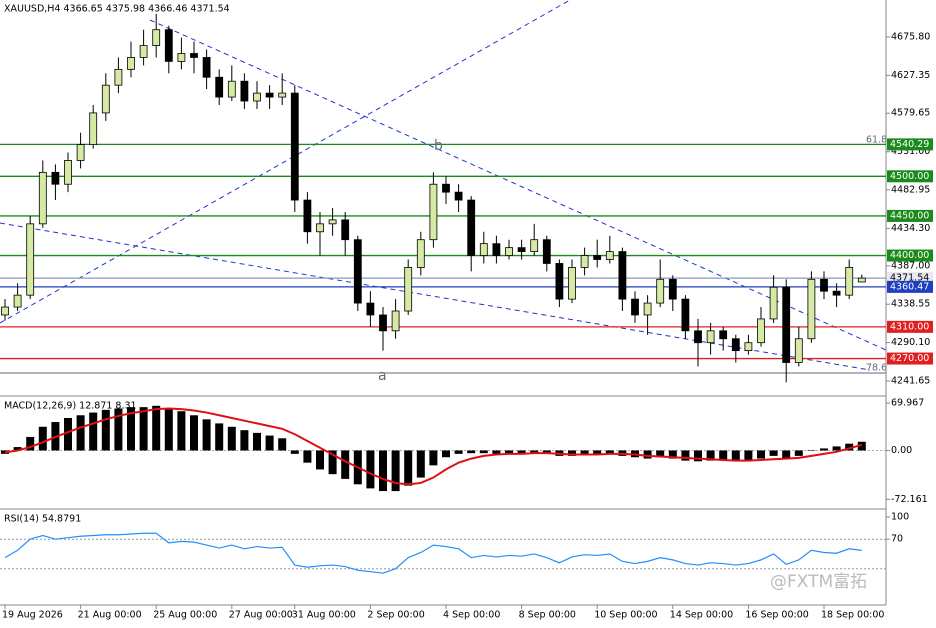  What do you see at coordinates (324, 615) in the screenshot?
I see `x-tick-label: 31 Aug 00:00` at bounding box center [324, 615].